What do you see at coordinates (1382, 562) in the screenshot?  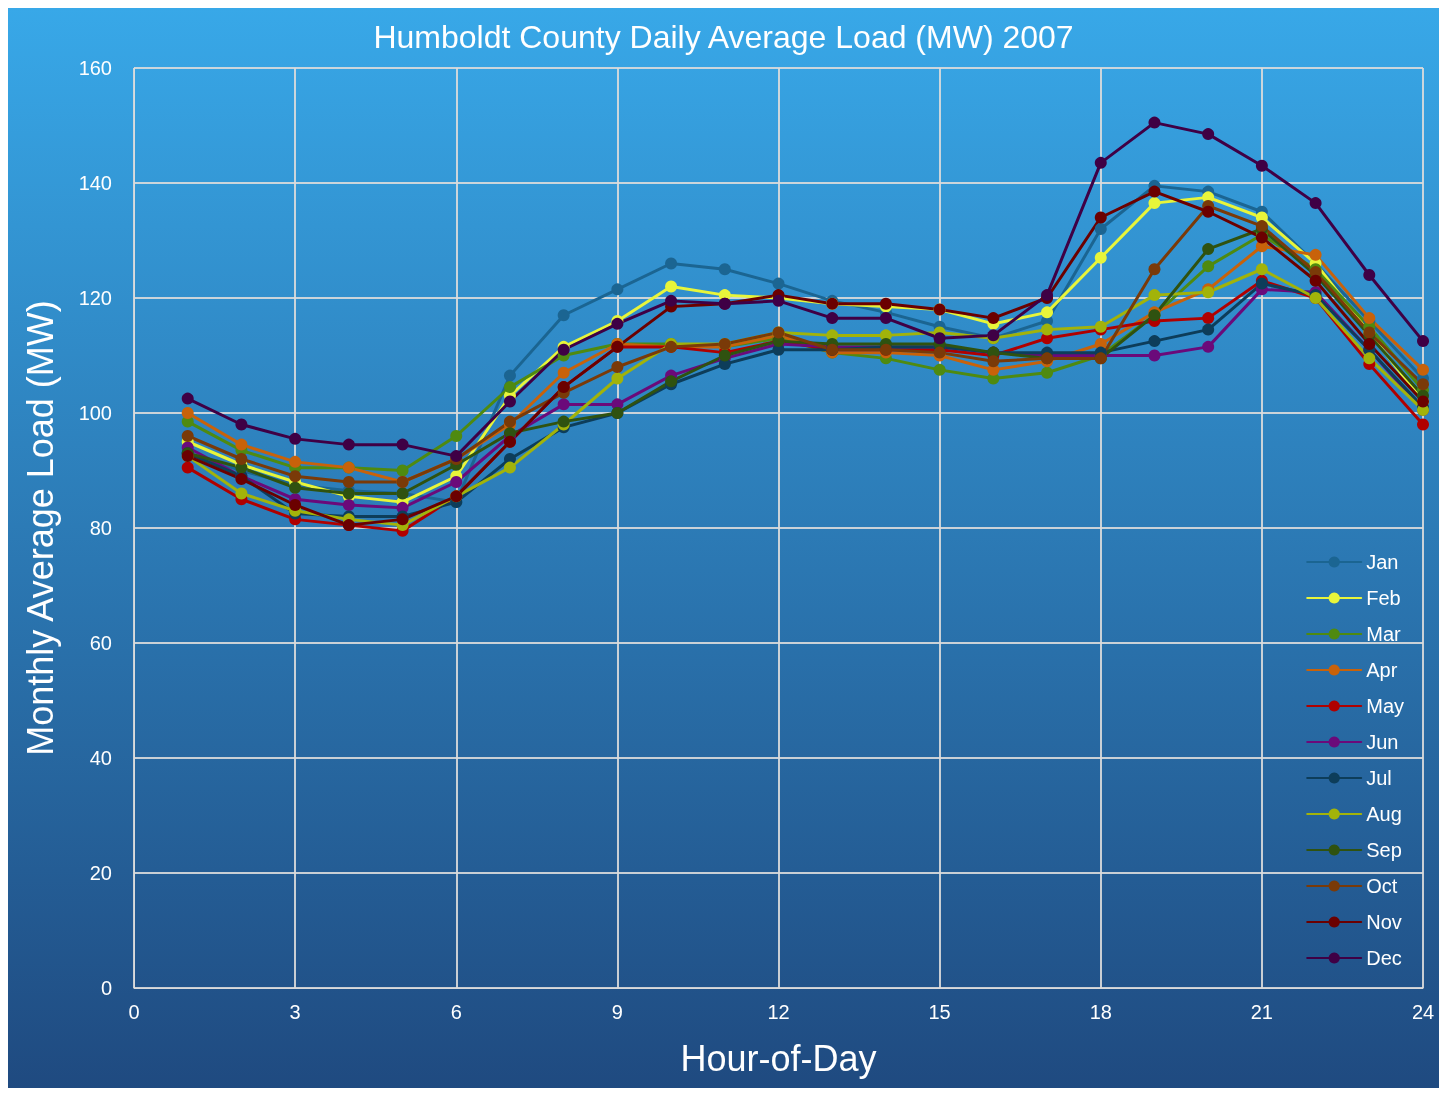 I see `legend-label: Jan` at bounding box center [1382, 562].